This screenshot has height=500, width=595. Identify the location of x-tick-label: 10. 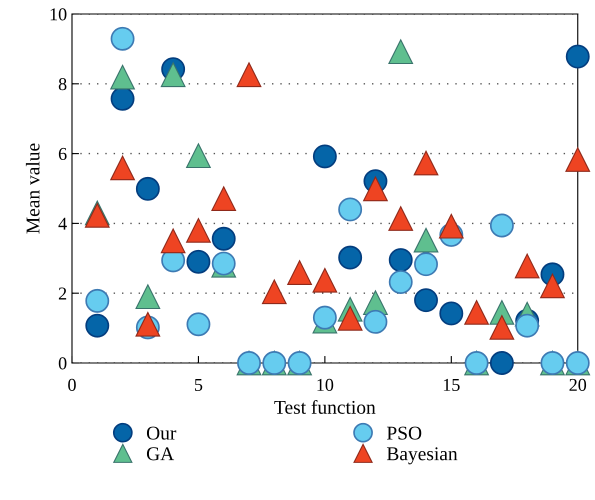
(325, 384).